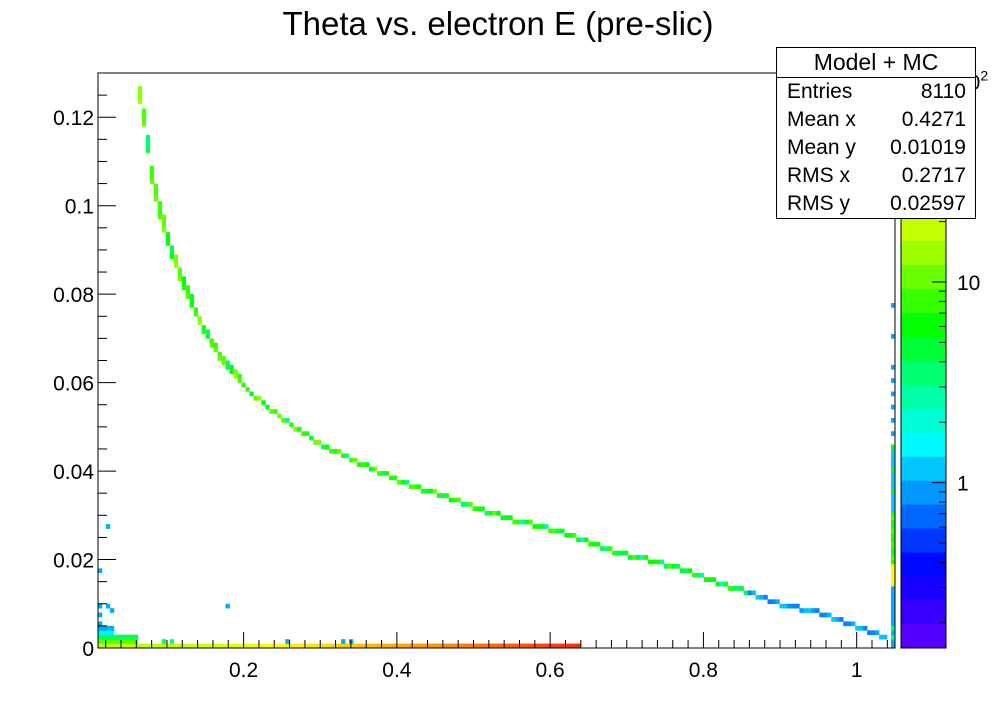 The height and width of the screenshot is (722, 996). Describe the element at coordinates (243, 670) in the screenshot. I see `x-tick-label: 0.2` at that location.